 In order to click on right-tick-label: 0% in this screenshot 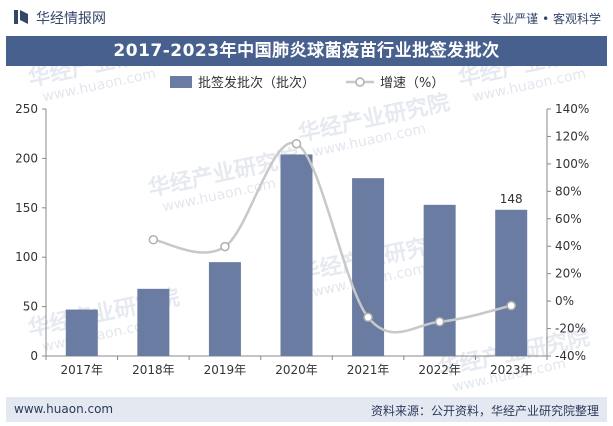, I will do `click(564, 301)`.